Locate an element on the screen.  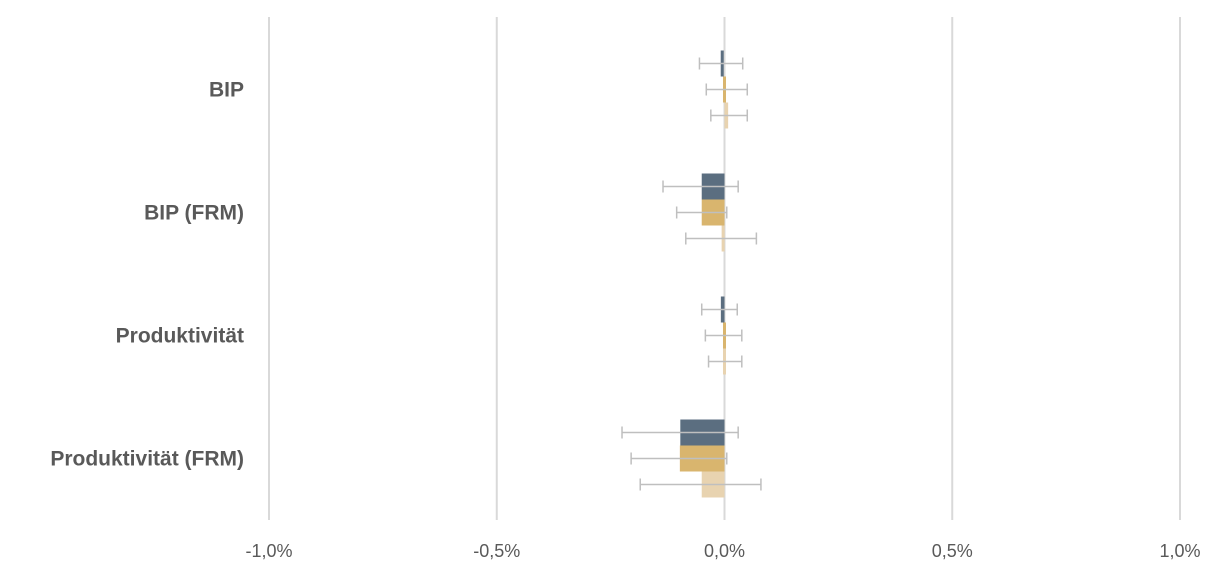
x-tick-label: -0,5% is located at coordinates (496, 551).